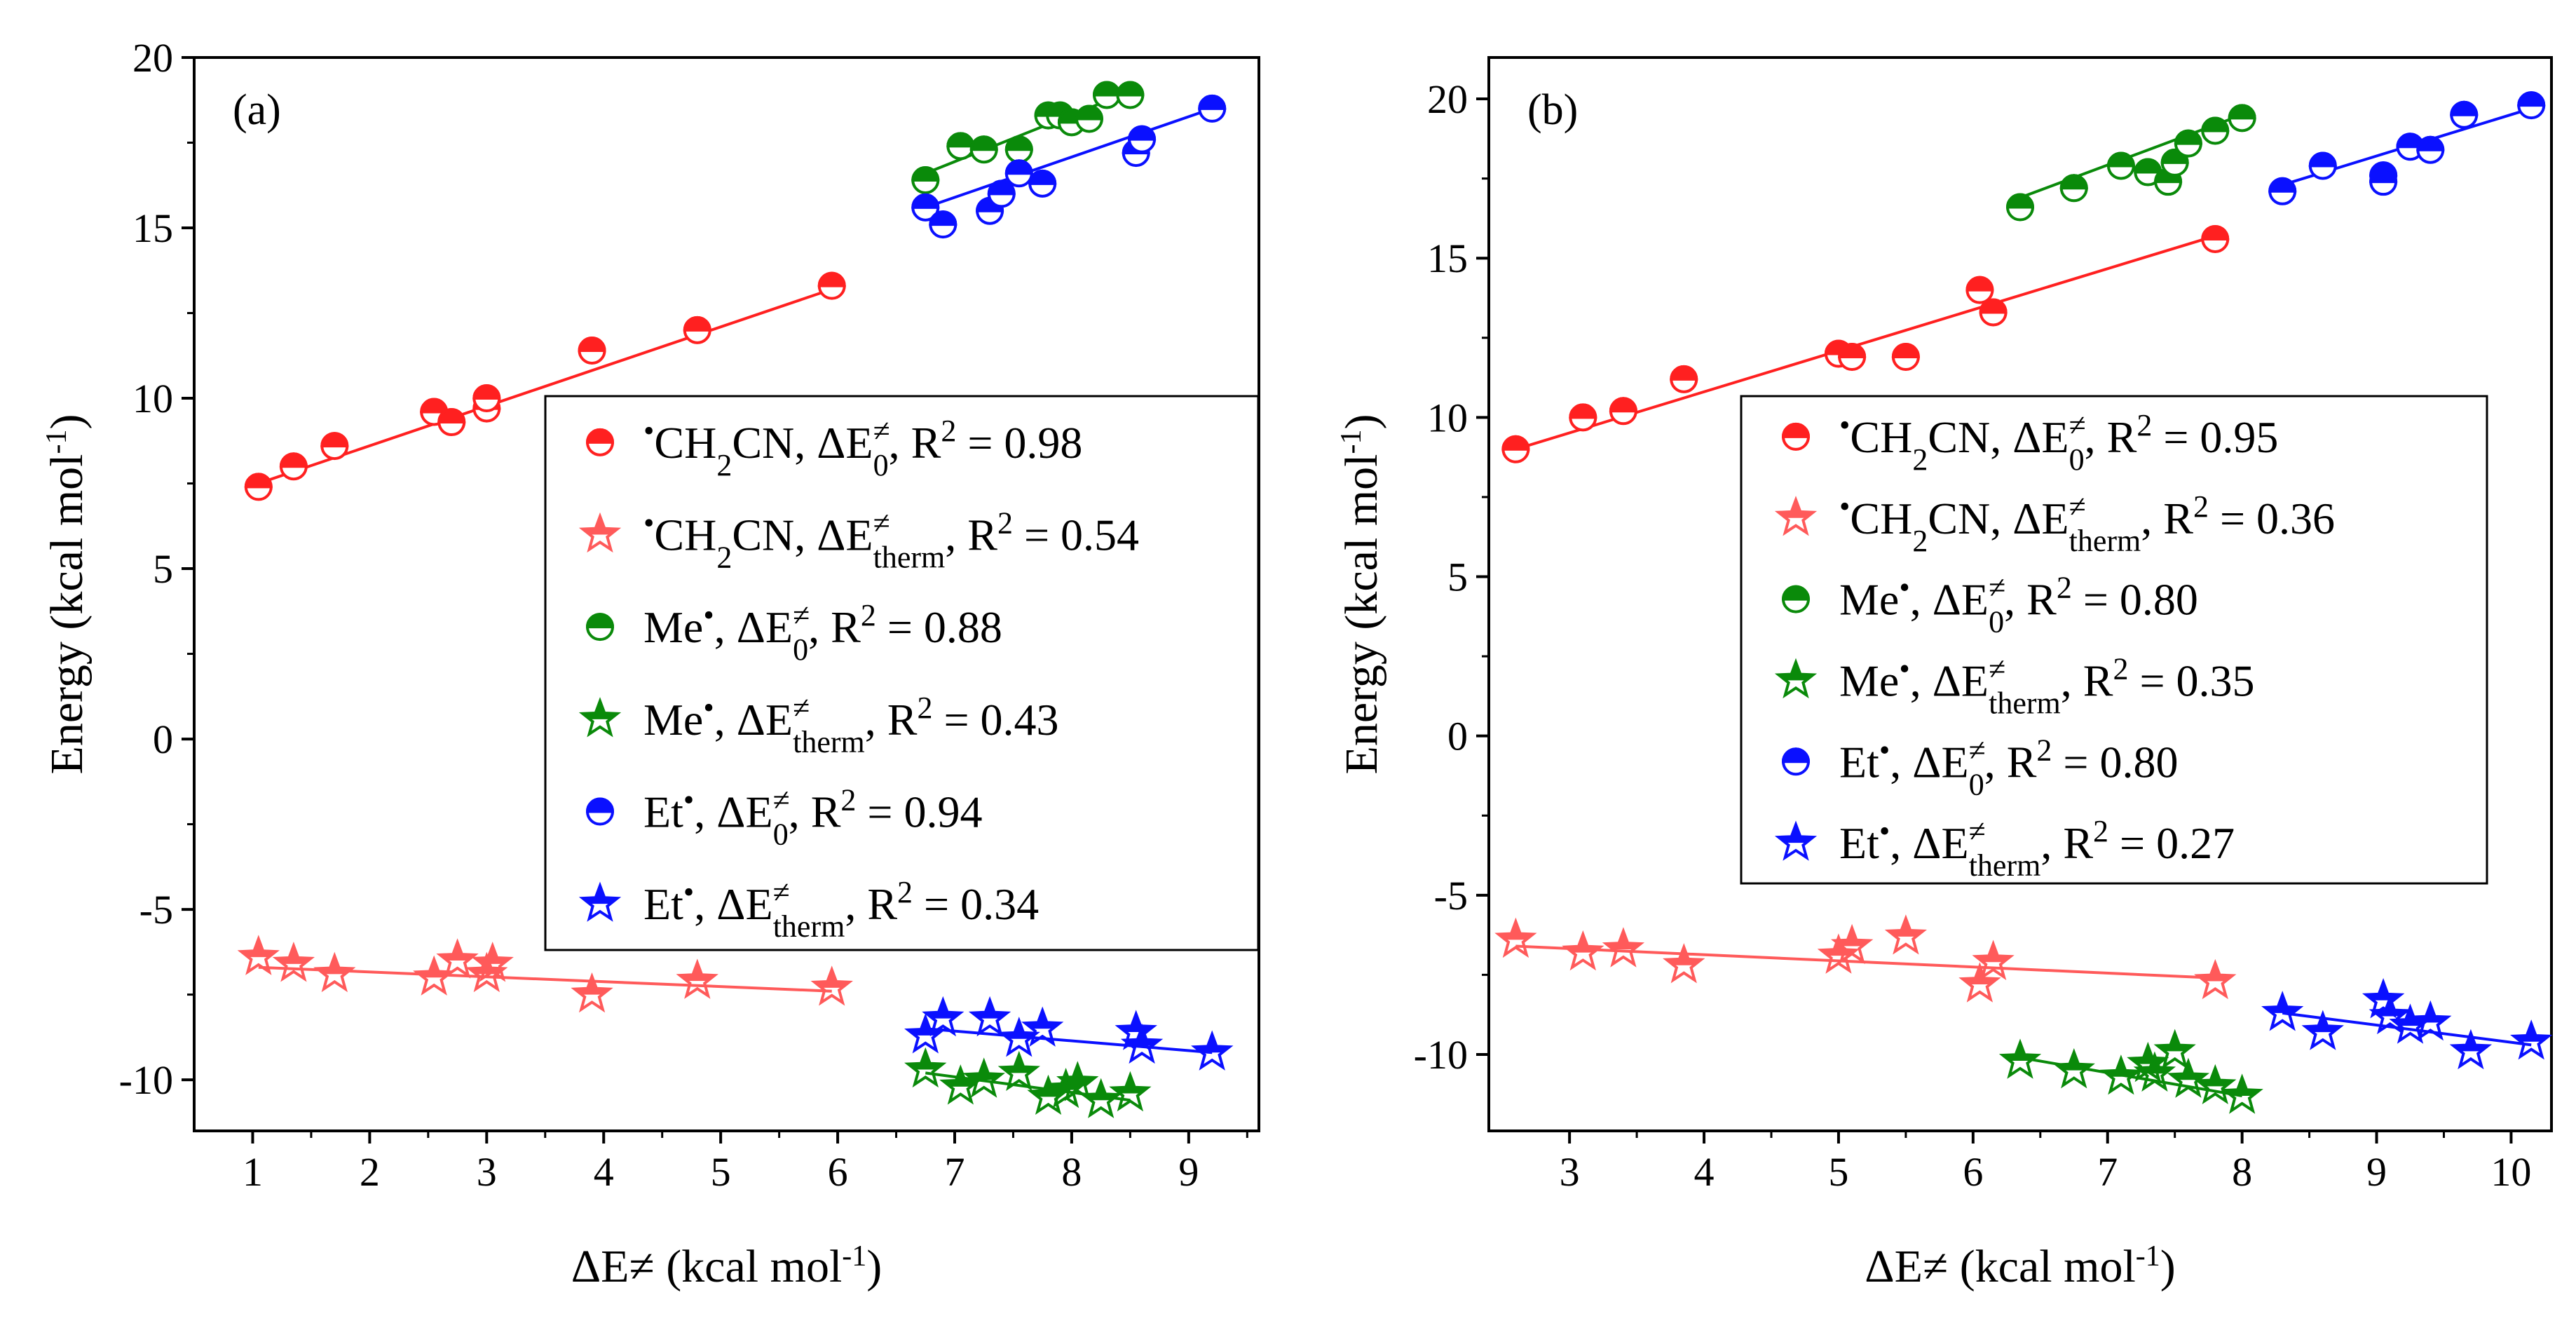  What do you see at coordinates (67, 594) in the screenshot?
I see `y-axis-label: Energy (kcal mol-1)` at bounding box center [67, 594].